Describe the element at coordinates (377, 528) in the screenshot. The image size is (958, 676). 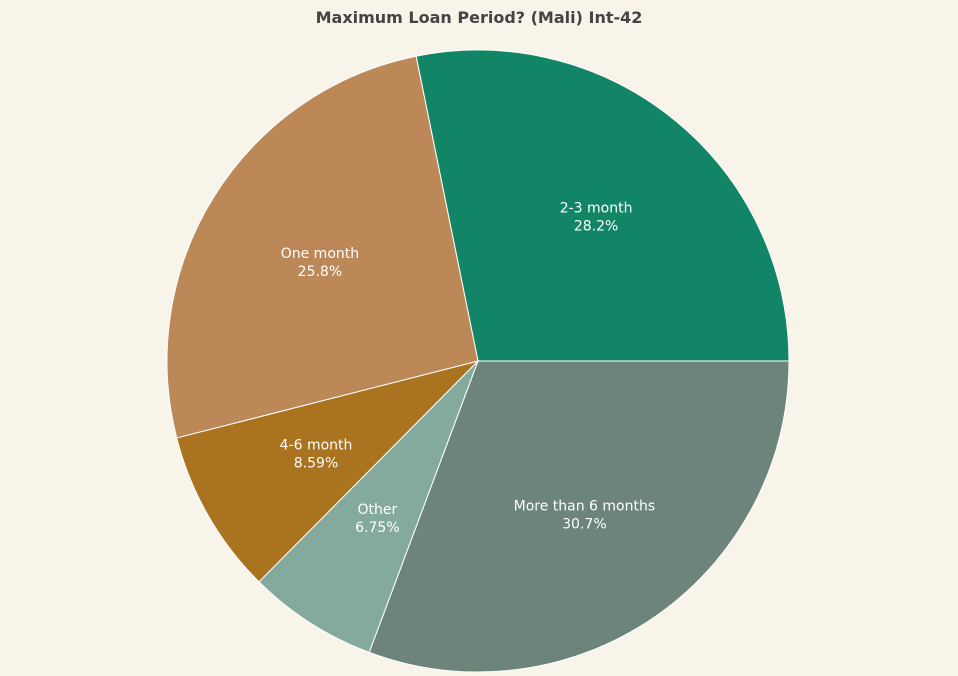
I see `slice-label-percent: 6.75%` at that location.